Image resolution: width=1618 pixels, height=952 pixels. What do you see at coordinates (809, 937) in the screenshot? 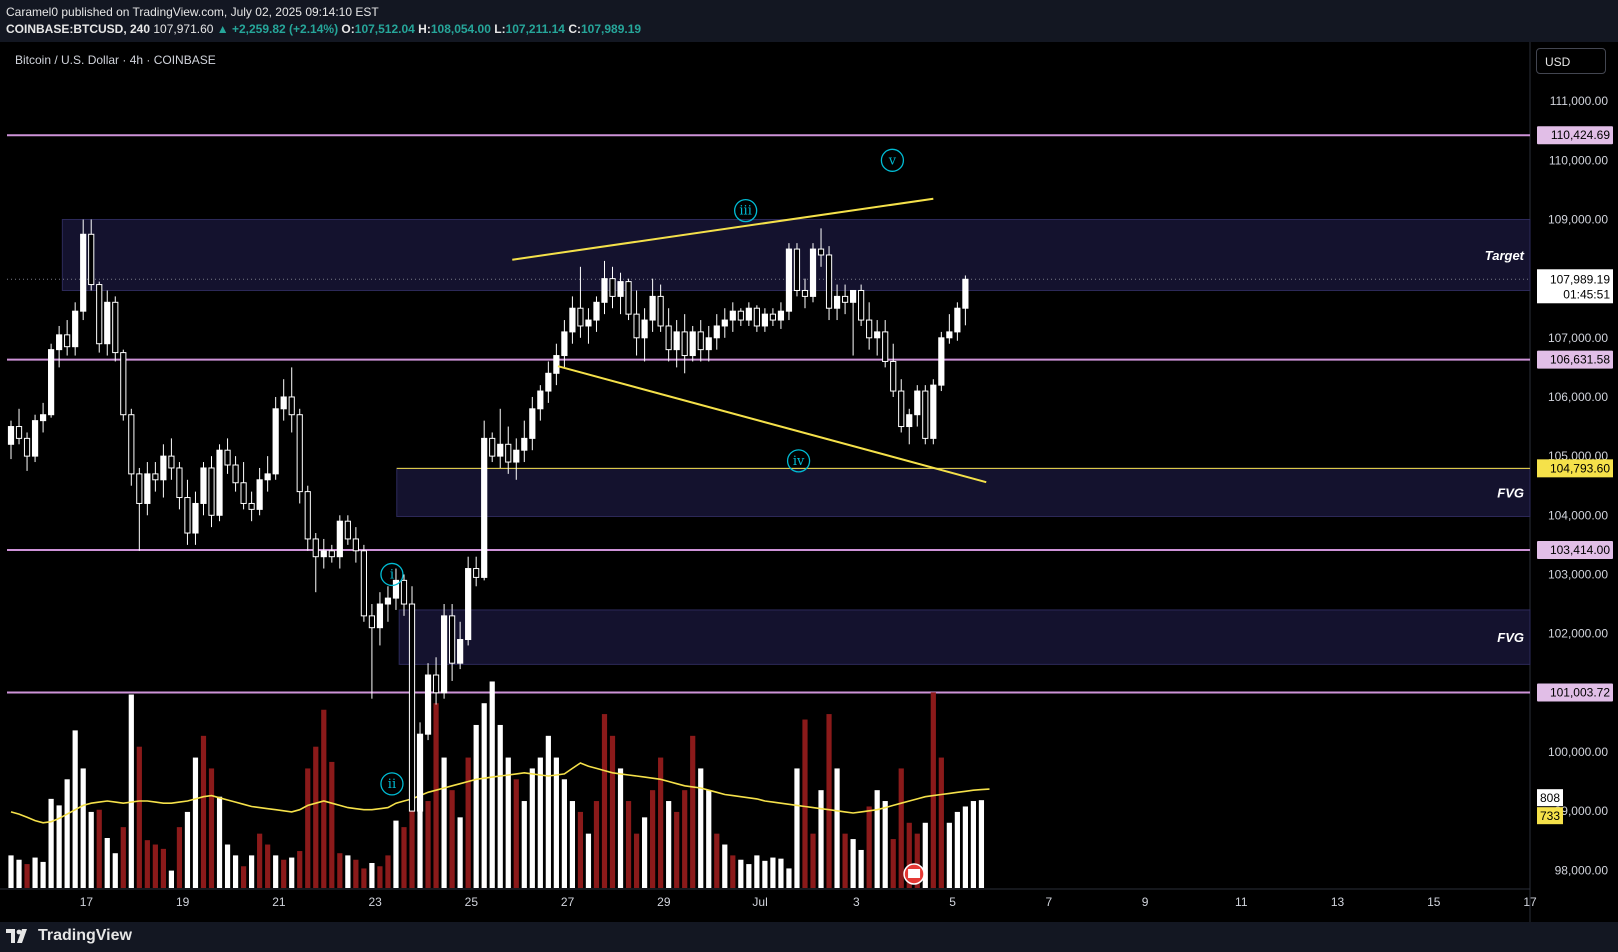
I see `footer-bar: TradingView` at bounding box center [809, 937].